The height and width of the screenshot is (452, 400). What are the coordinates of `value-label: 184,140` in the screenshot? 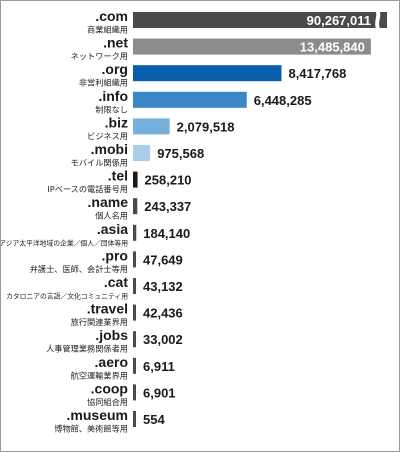 It's located at (166, 233).